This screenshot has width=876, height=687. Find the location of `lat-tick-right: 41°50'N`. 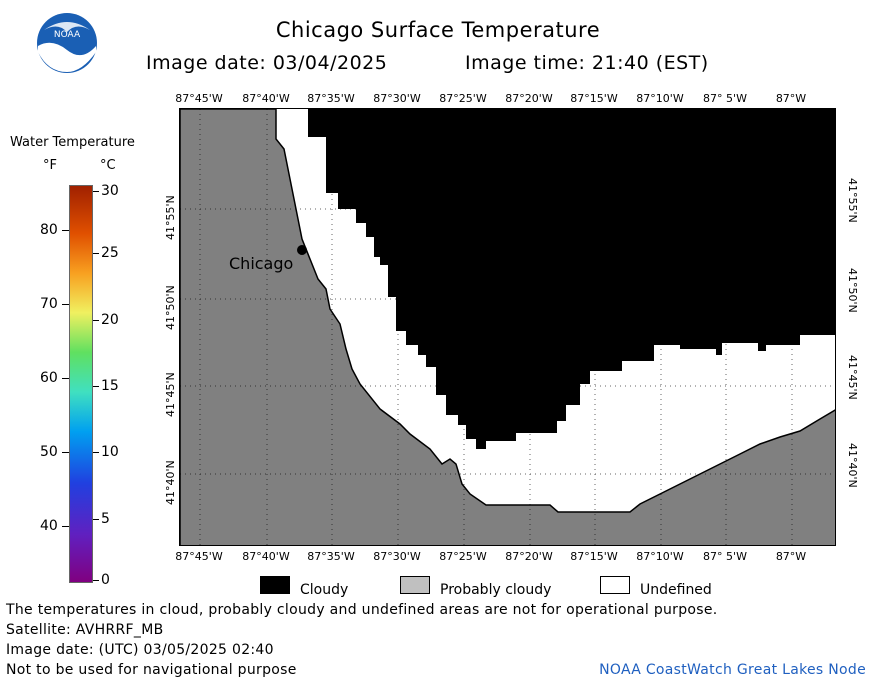

lat-tick-right: 41°50'N is located at coordinates (852, 290).